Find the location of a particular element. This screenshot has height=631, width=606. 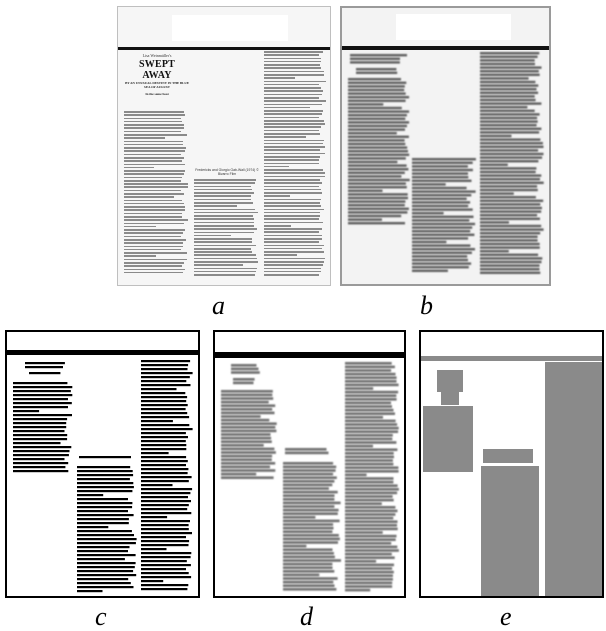

caption-a: a is located at coordinates (218, 305).